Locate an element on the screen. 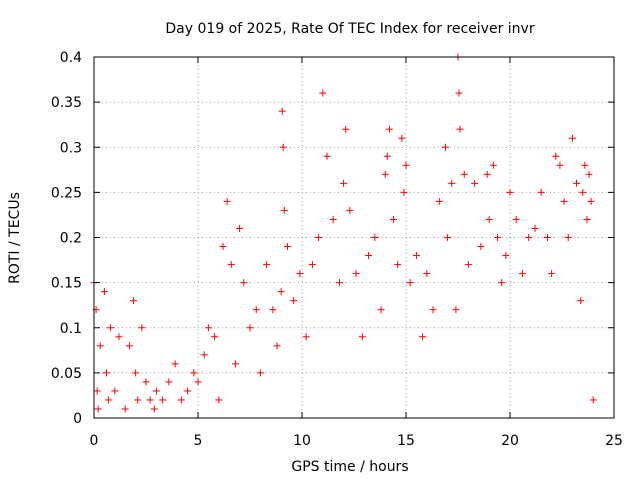  y-tick-label: 0.4 is located at coordinates (71, 58).